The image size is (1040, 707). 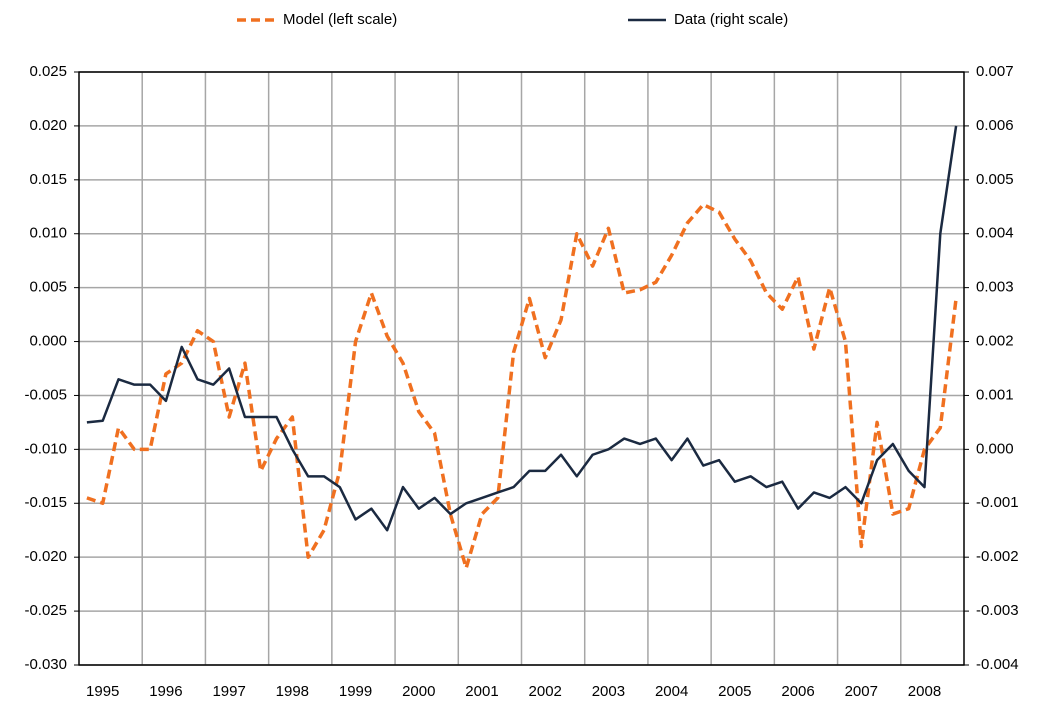 I want to click on x-tick-label: 1998, so click(x=292, y=691).